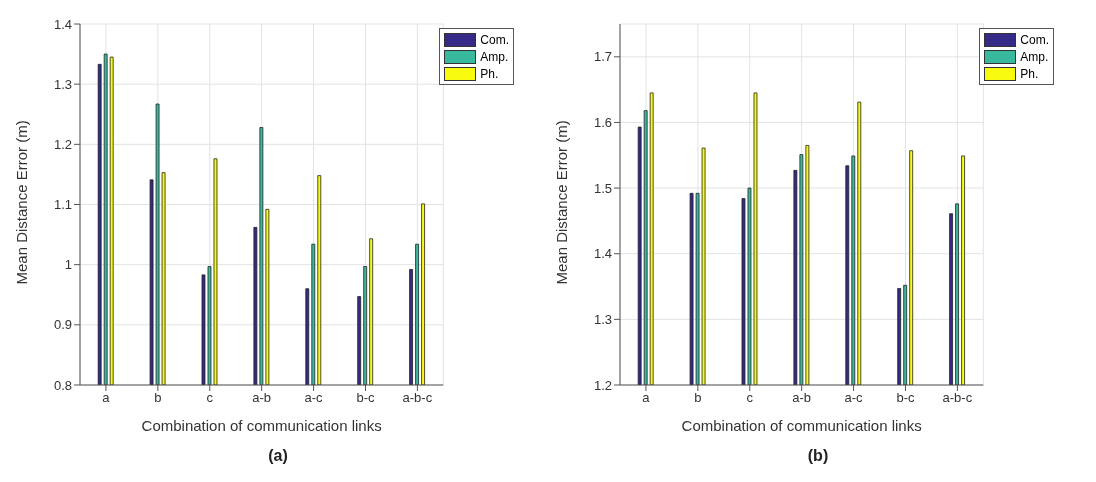  What do you see at coordinates (68, 265) in the screenshot?
I see `y-tick-label: 1` at bounding box center [68, 265].